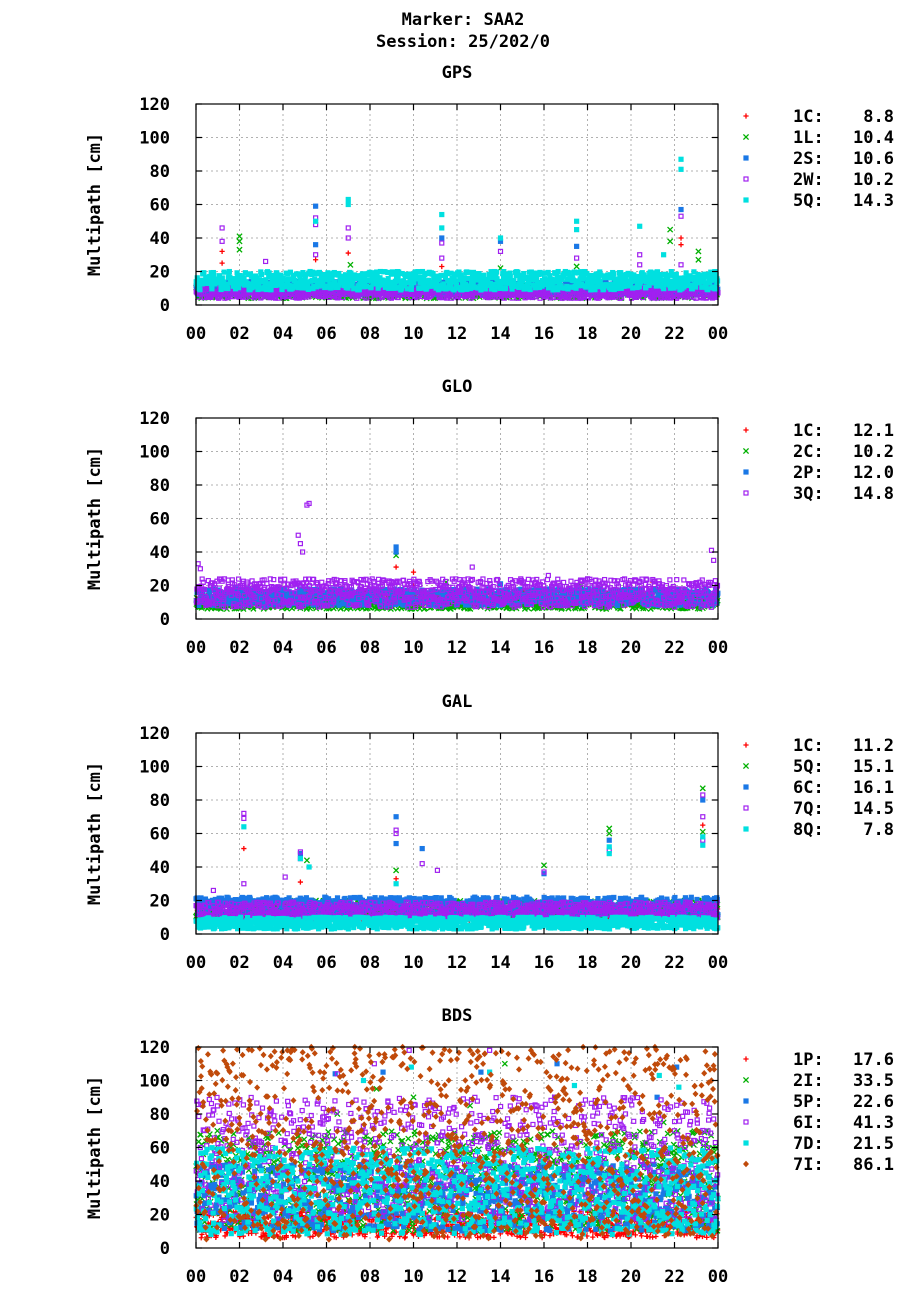  I want to click on legend-series-name: 5Q:, so click(808, 201).